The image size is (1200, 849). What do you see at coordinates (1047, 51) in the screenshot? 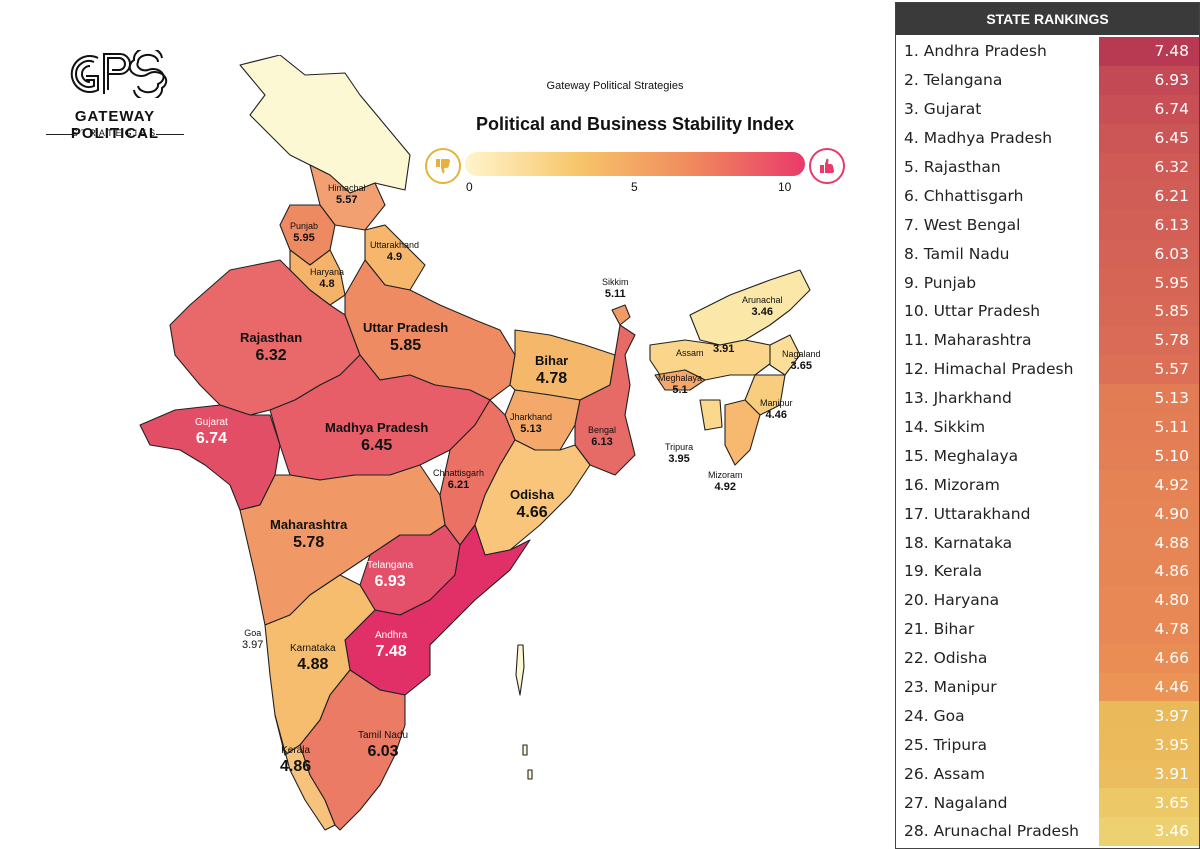
I see `ranking-row: 1. Andhra Pradesh 7.48` at bounding box center [1047, 51].